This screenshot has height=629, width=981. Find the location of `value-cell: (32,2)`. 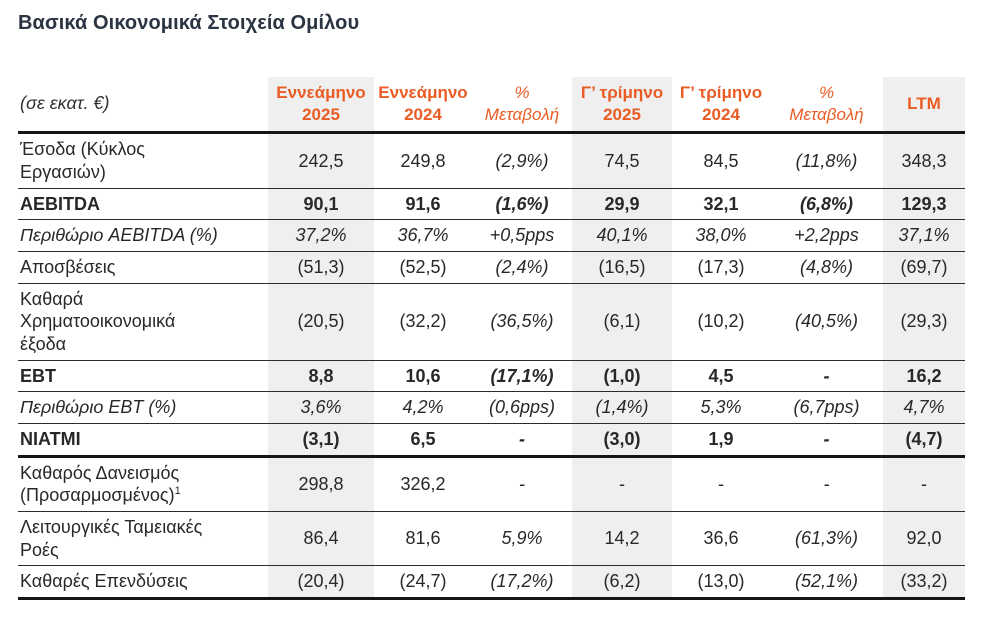

value-cell: (32,2) is located at coordinates (423, 321).